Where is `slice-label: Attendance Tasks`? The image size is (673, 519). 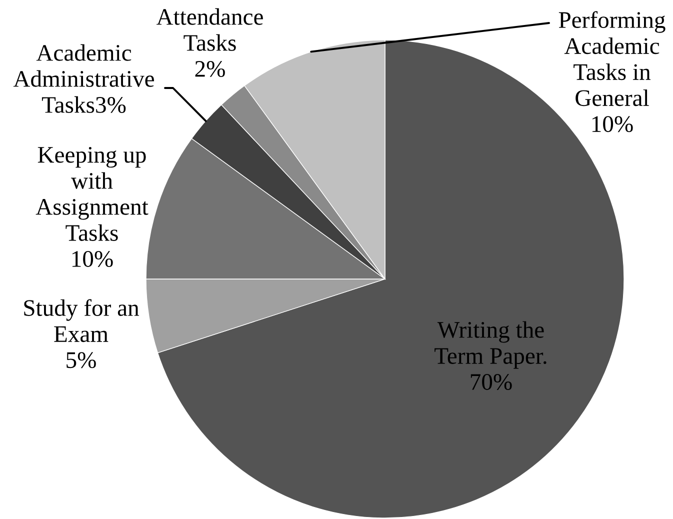 slice-label: Attendance Tasks is located at coordinates (209, 29).